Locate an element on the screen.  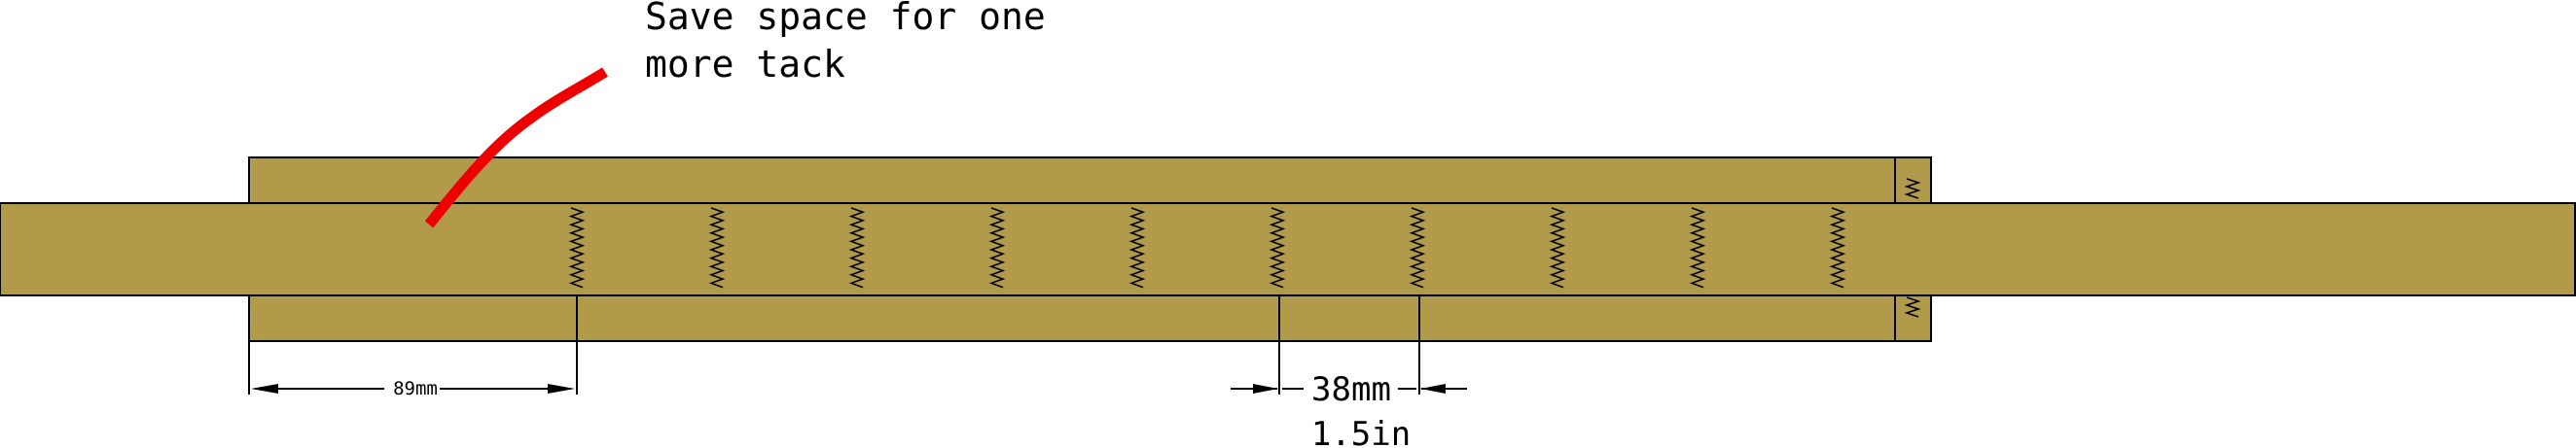
annotation-line-2: more tack is located at coordinates (745, 64).